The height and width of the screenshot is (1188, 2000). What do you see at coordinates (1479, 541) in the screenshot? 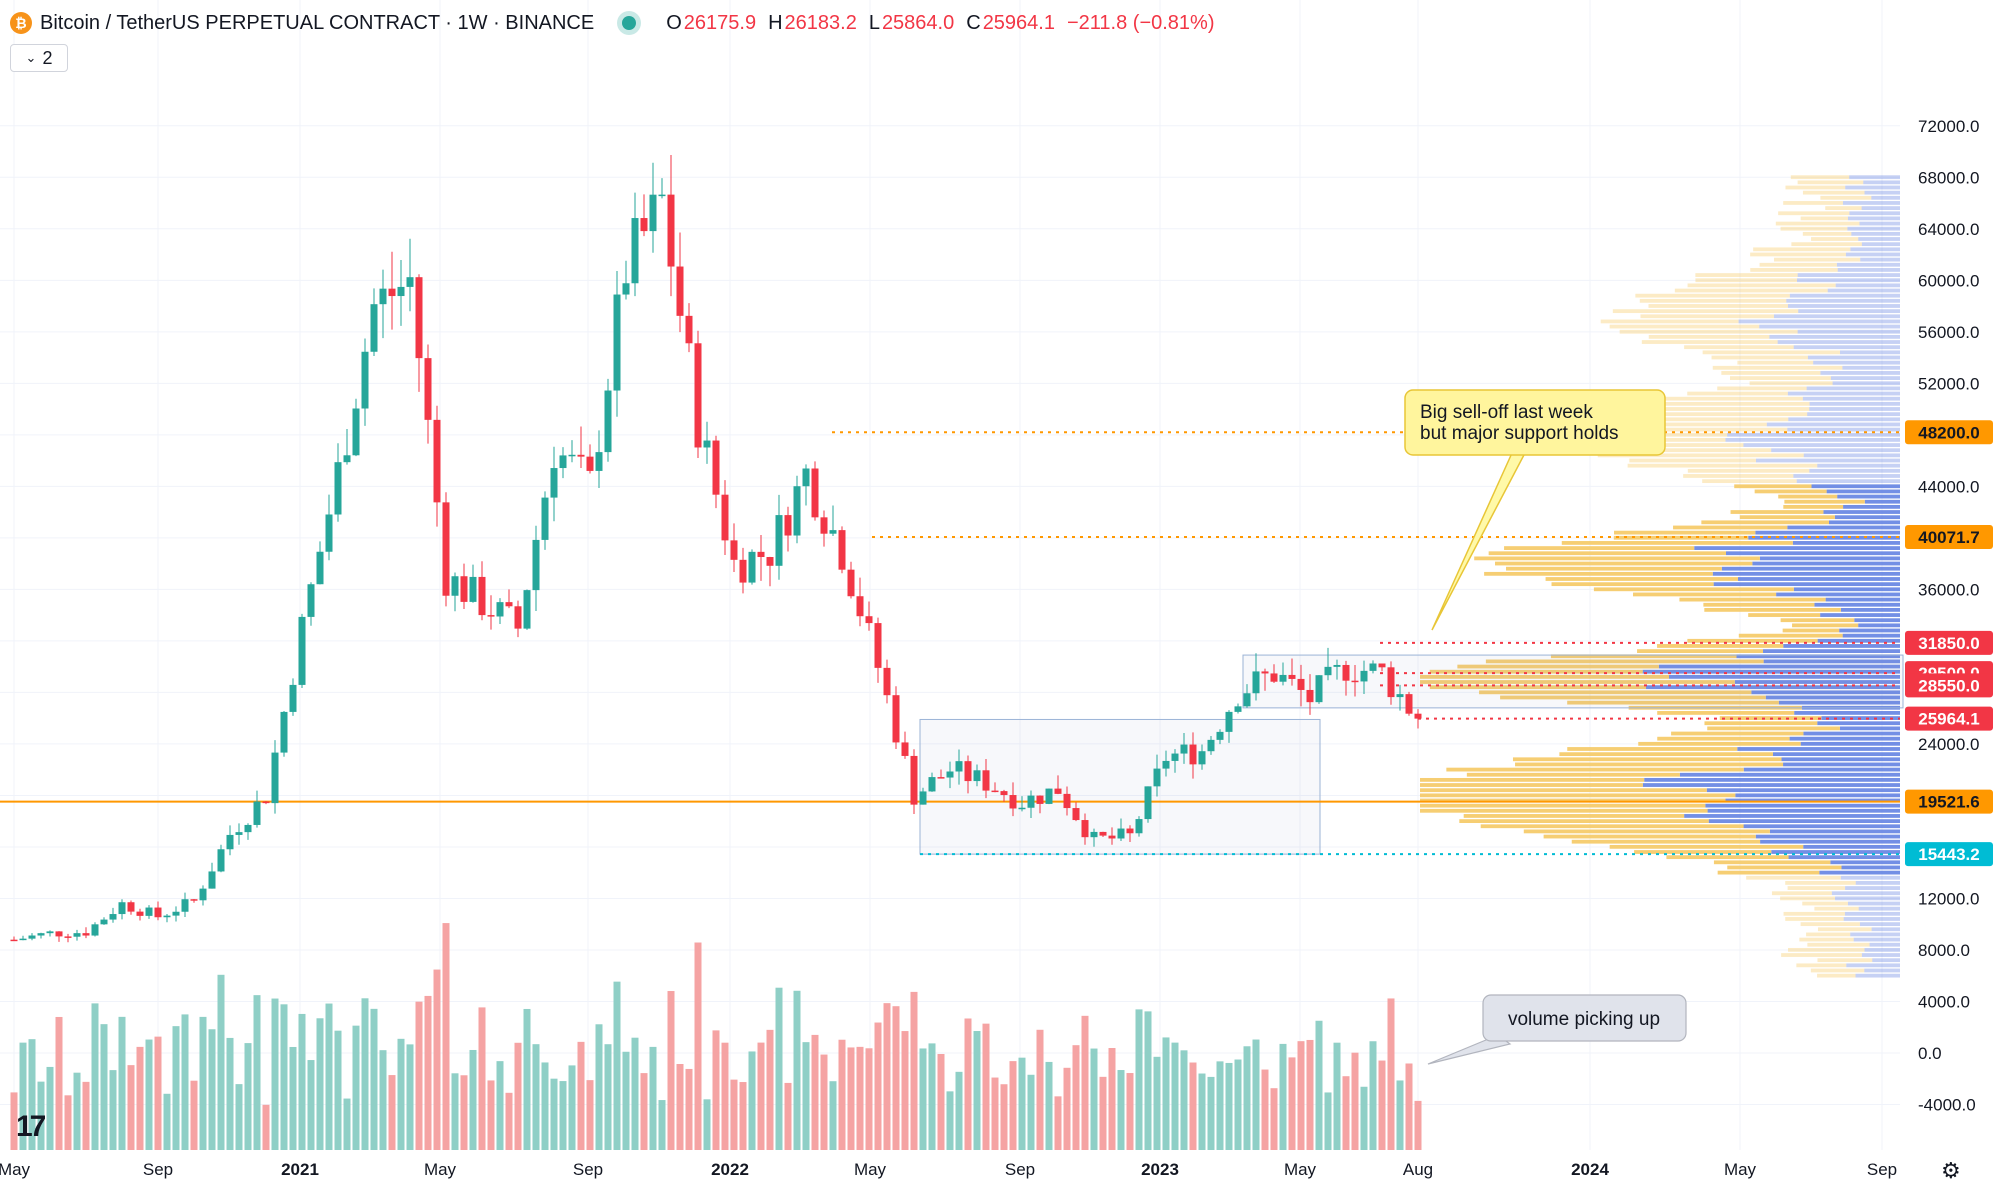
I see `callout-pointer` at bounding box center [1479, 541].